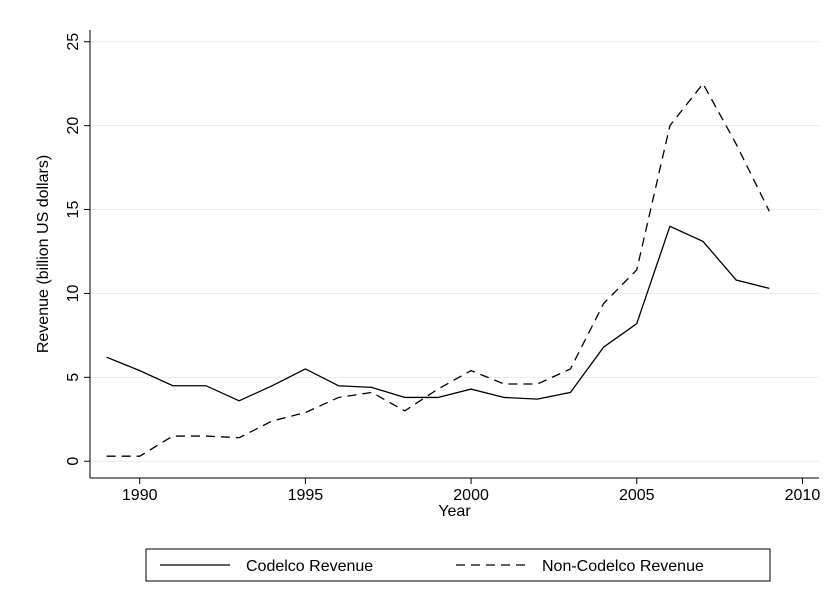 This screenshot has width=835, height=603. Describe the element at coordinates (73, 293) in the screenshot. I see `y-tick-label: 10` at that location.